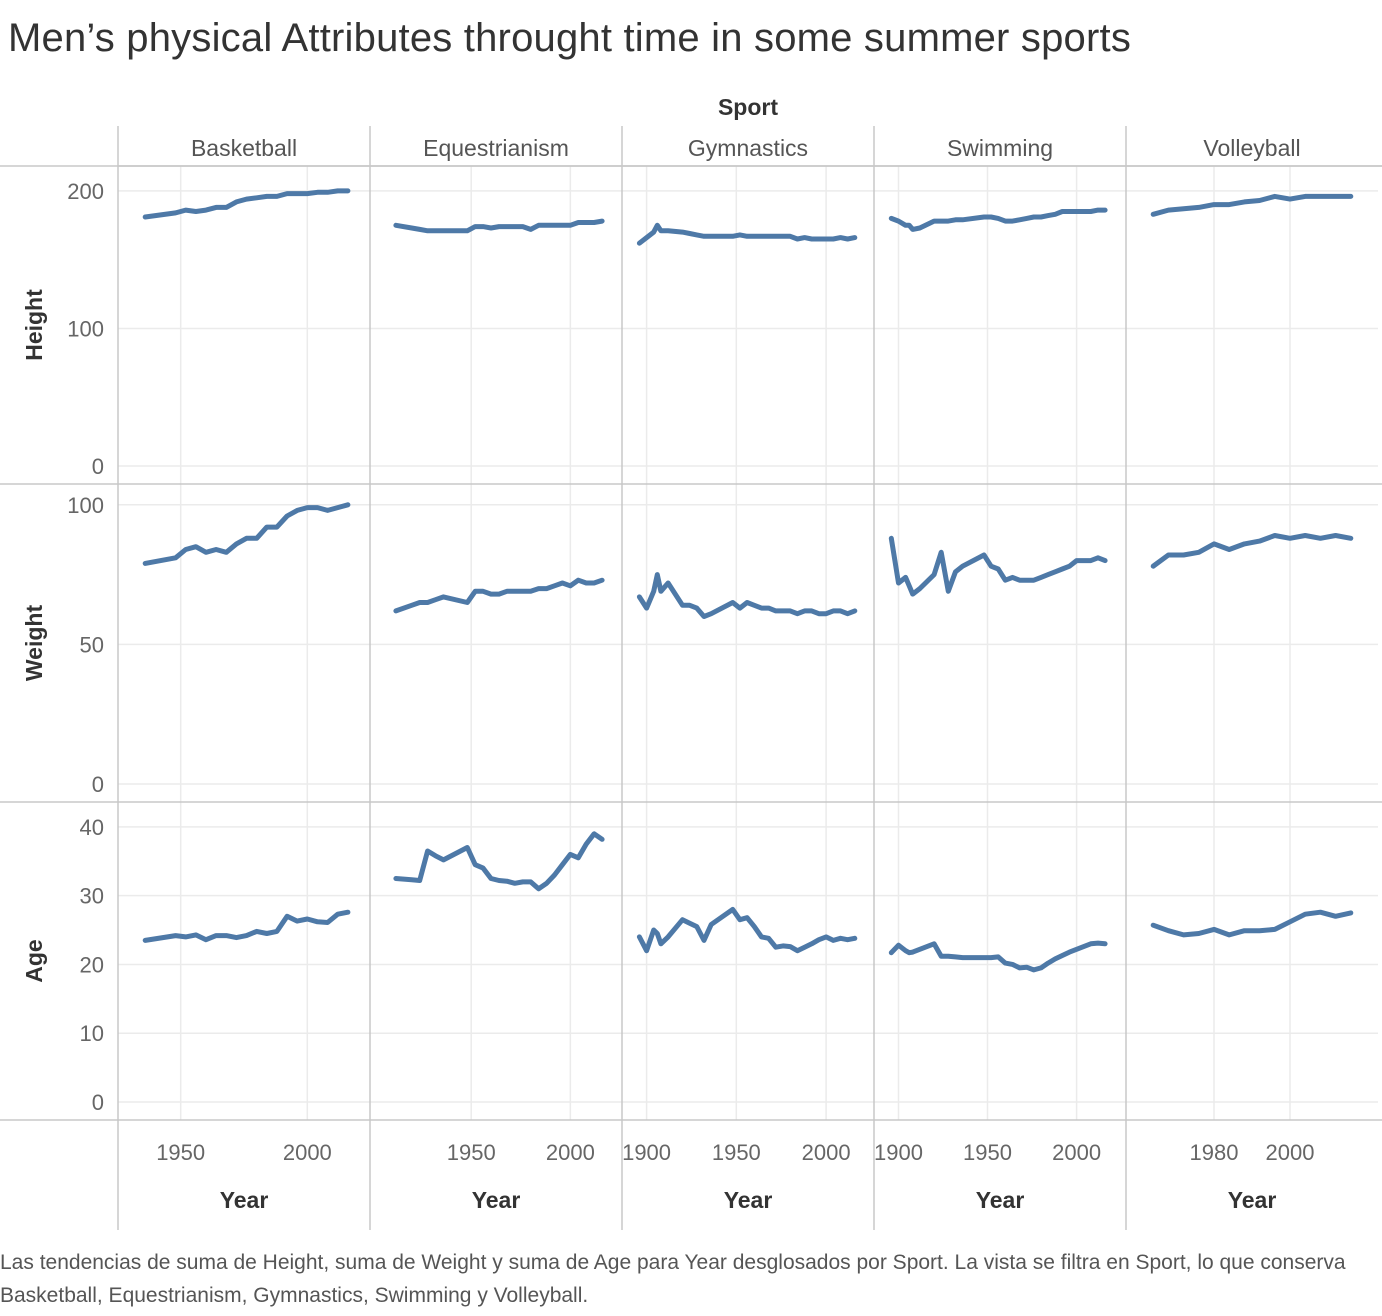 This screenshot has width=1382, height=1316. Describe the element at coordinates (1252, 551) in the screenshot. I see `series-line-volleyball-weight` at that location.